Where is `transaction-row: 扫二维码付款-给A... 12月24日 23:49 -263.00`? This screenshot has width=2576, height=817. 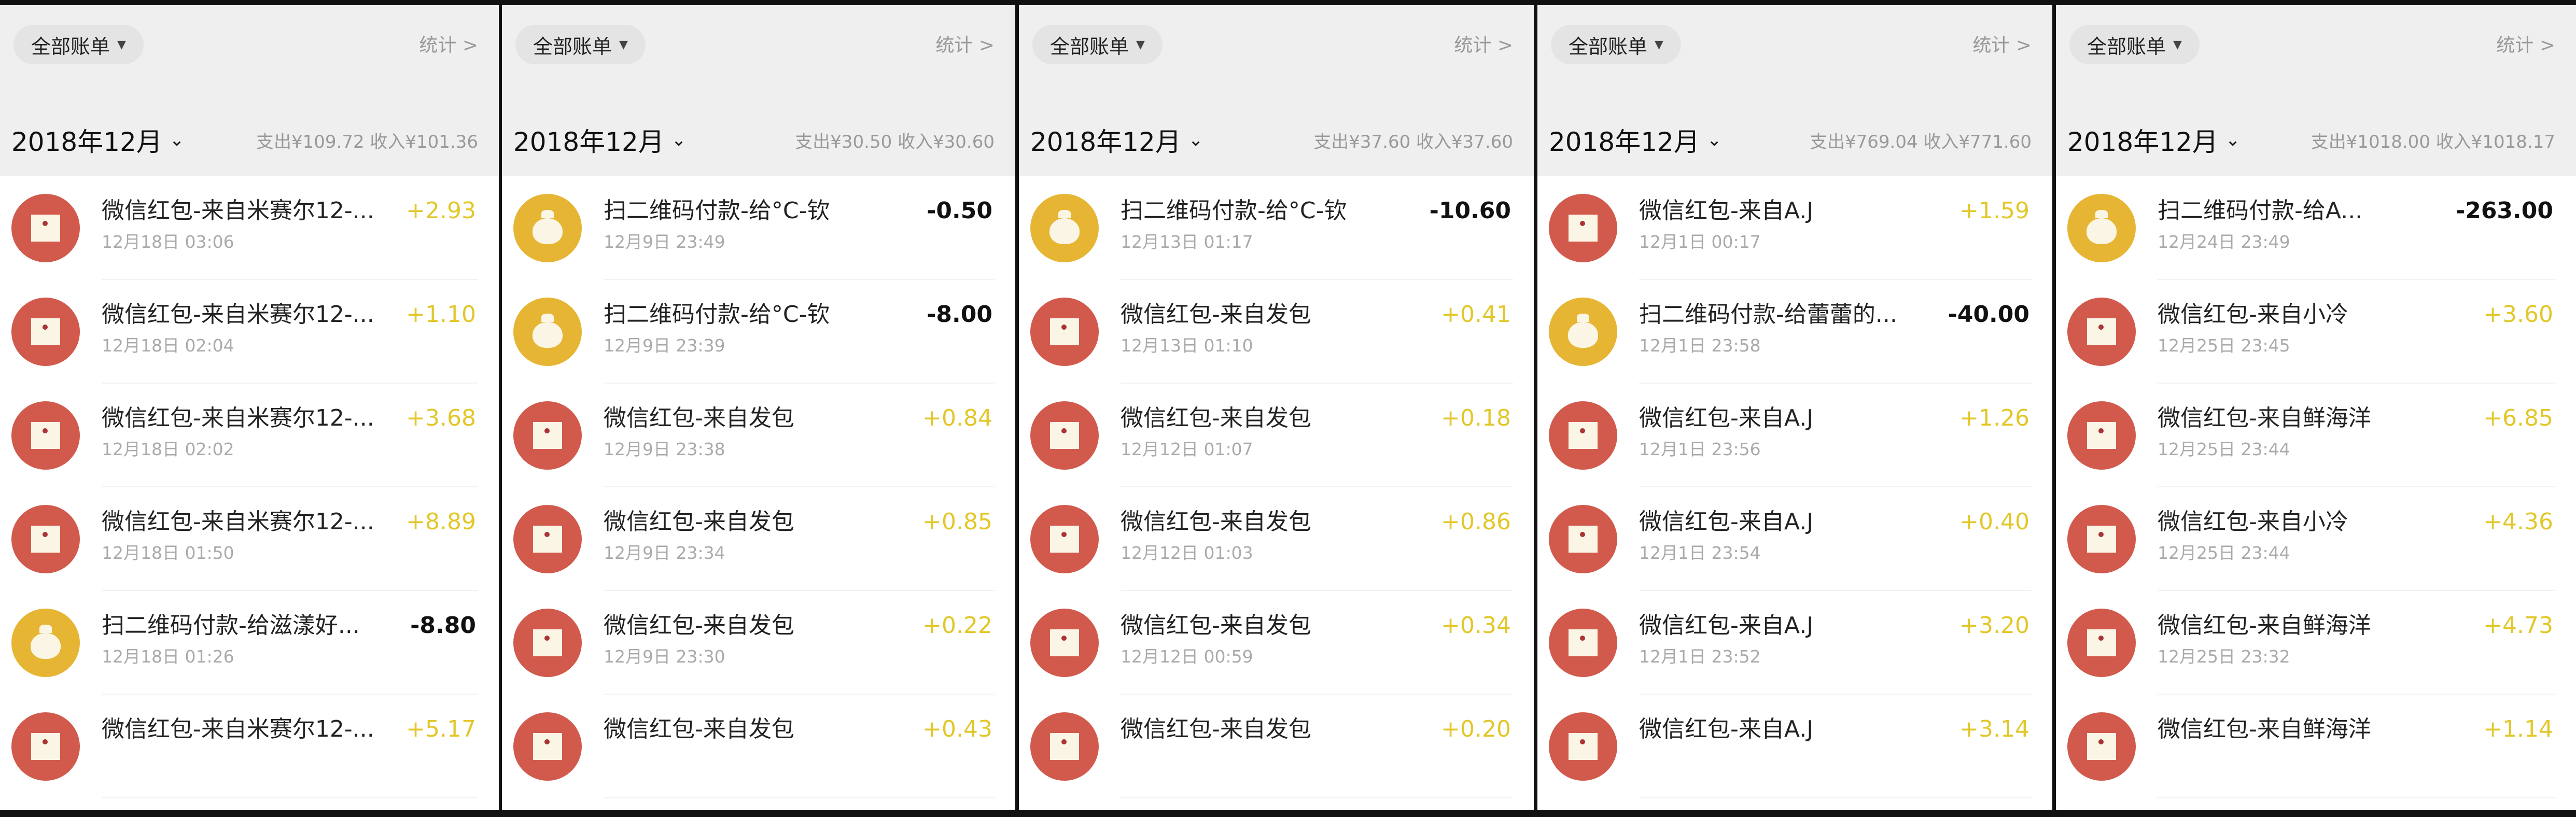
transaction-row: 扫二维码付款-给A... 12月24日 23:49 -263.00 is located at coordinates (2316, 228).